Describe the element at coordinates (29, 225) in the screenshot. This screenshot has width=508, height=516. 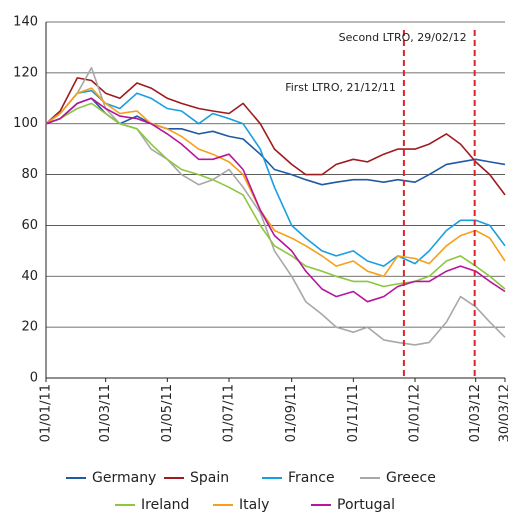
I see `y-tick-label: 60` at that location.